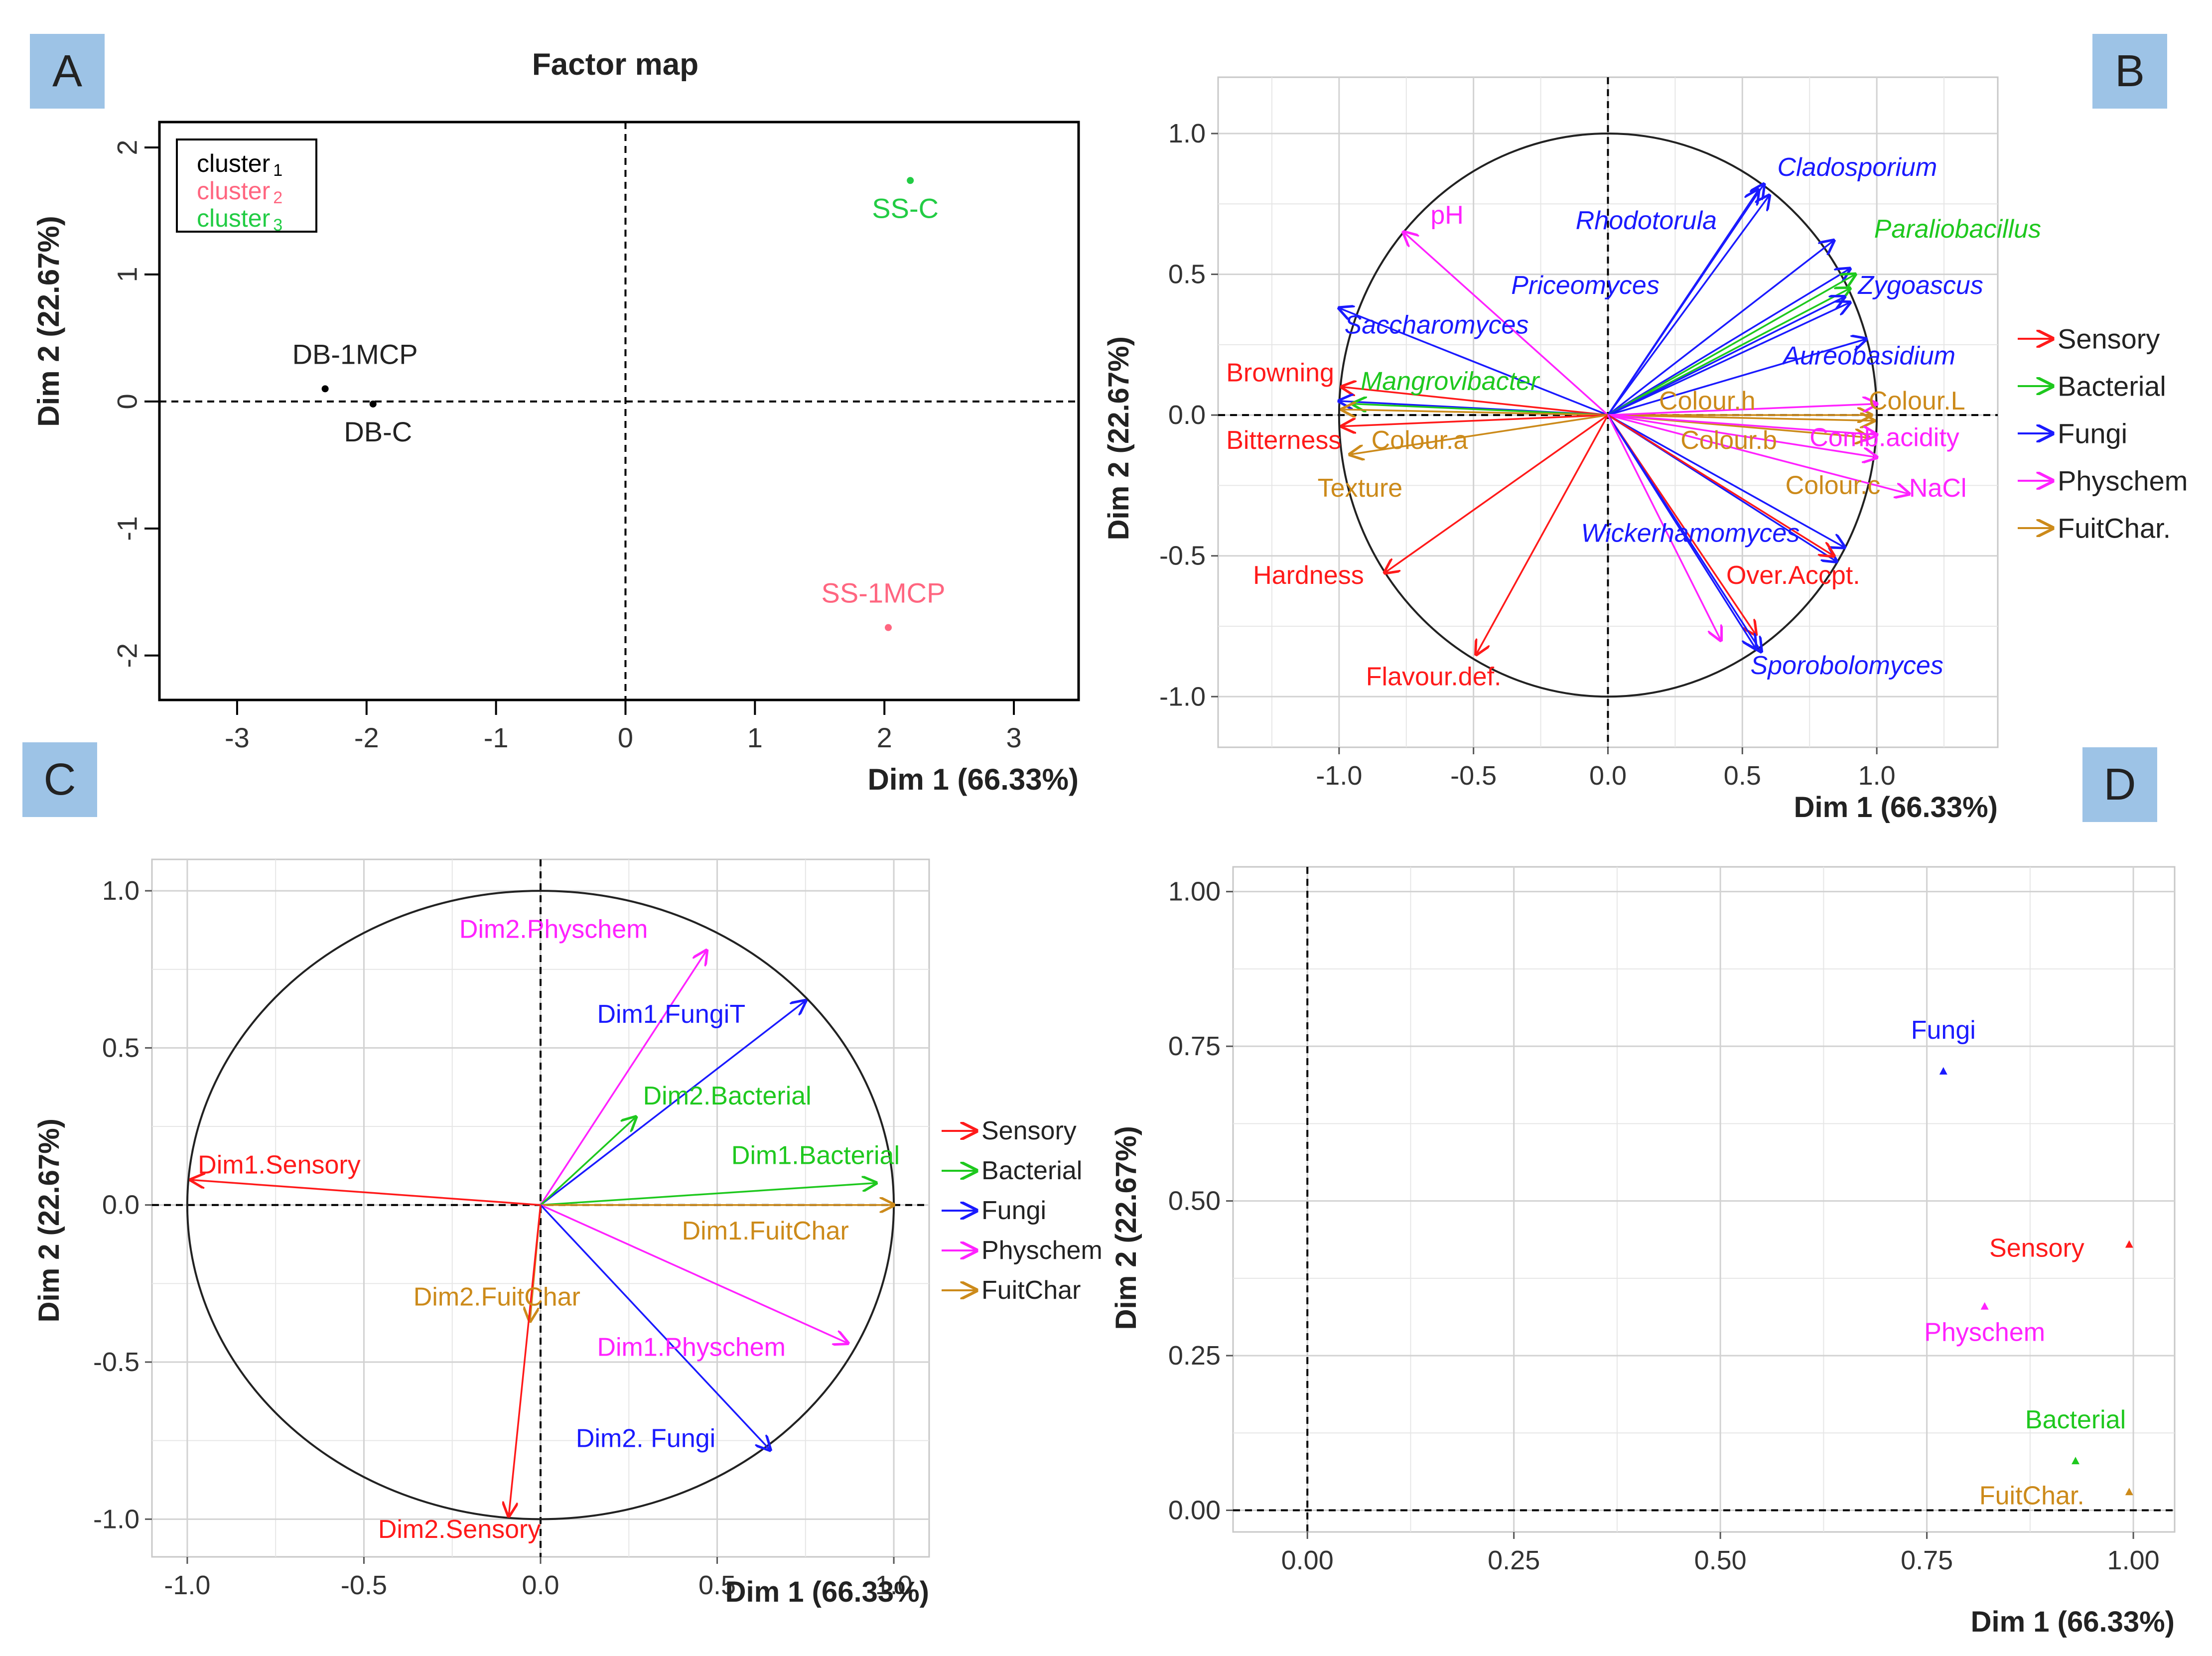  Describe the element at coordinates (1031, 1170) in the screenshot. I see `c-legend-label: Bacterial` at that location.